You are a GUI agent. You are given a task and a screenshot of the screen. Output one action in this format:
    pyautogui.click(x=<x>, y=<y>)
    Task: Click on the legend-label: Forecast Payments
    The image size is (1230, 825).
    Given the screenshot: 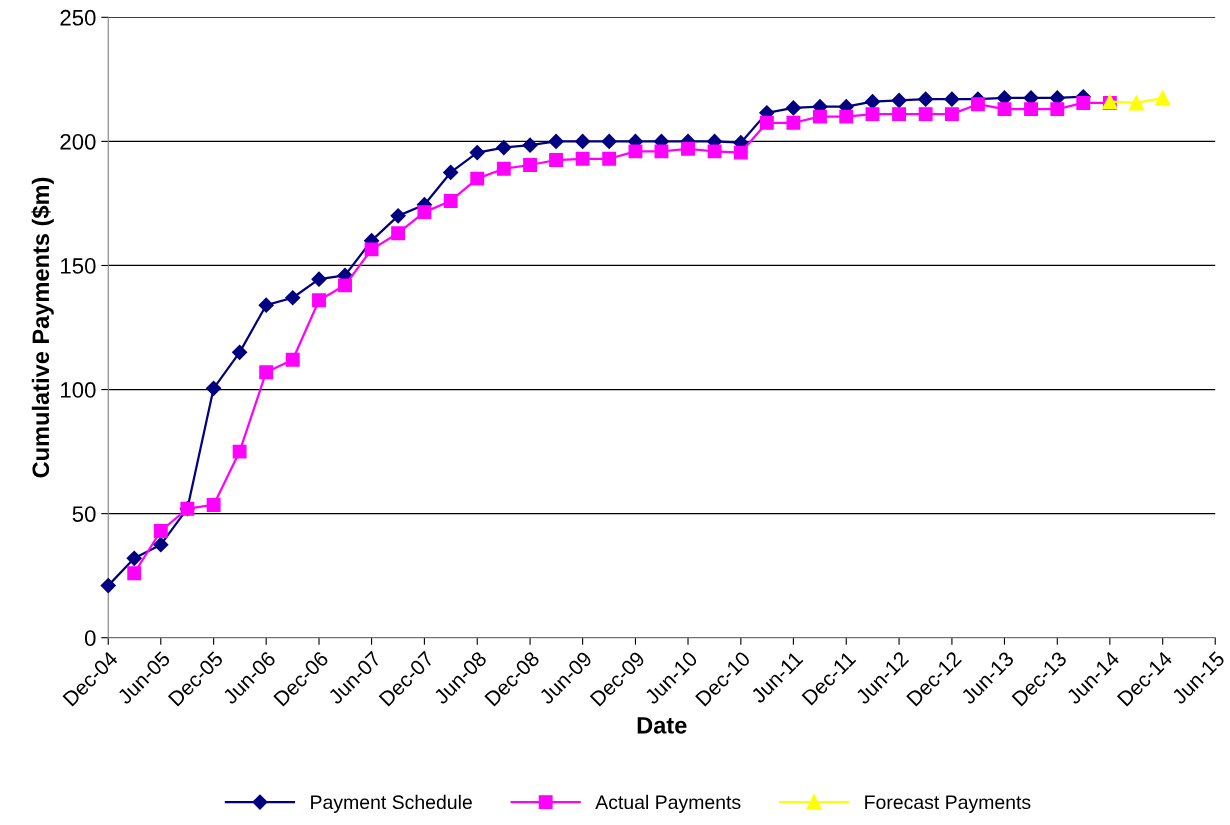 What is the action you would take?
    pyautogui.click(x=948, y=804)
    